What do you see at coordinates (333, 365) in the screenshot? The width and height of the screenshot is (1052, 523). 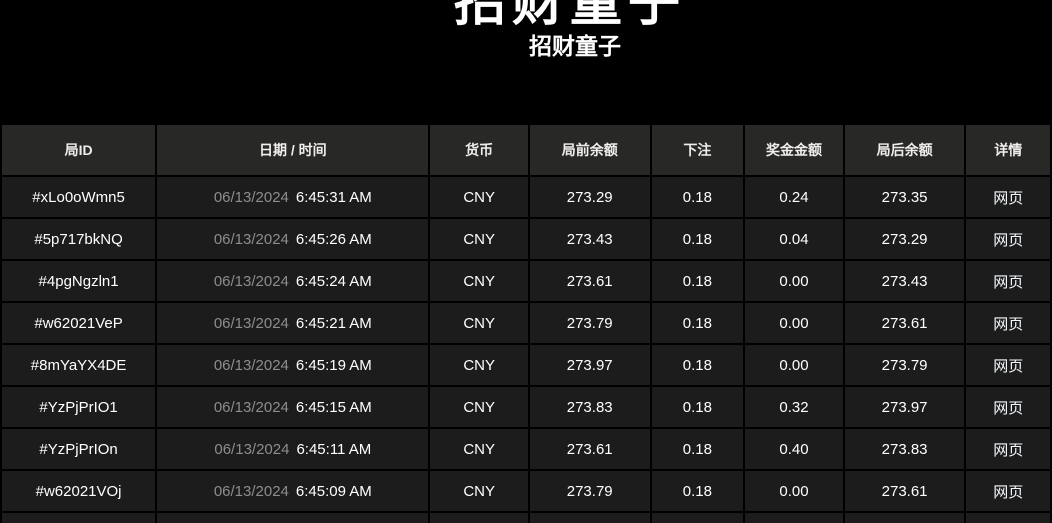 I see `time-text: 6:45:19 AM` at bounding box center [333, 365].